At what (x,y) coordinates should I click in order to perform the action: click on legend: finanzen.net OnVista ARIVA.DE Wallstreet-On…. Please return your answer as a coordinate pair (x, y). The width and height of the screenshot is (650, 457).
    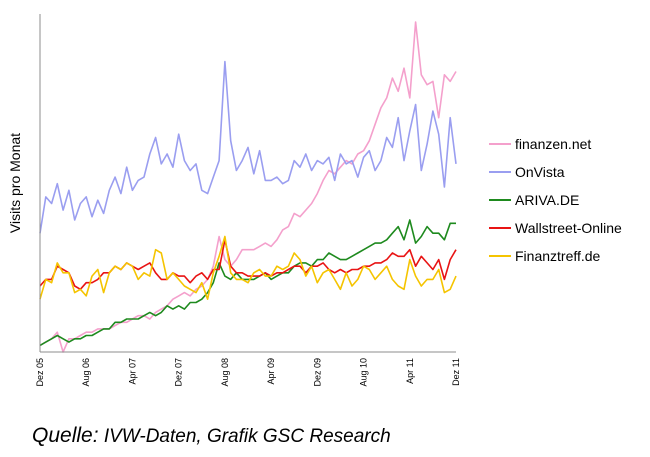
    Looking at the image, I should click on (555, 200).